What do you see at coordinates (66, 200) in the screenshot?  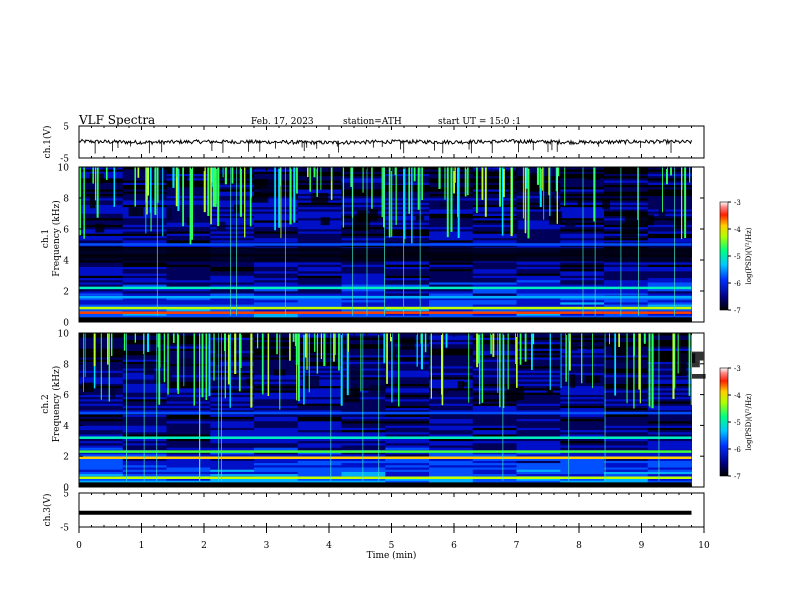 I see `ch1-spectrogram-ytick-label: 8` at bounding box center [66, 200].